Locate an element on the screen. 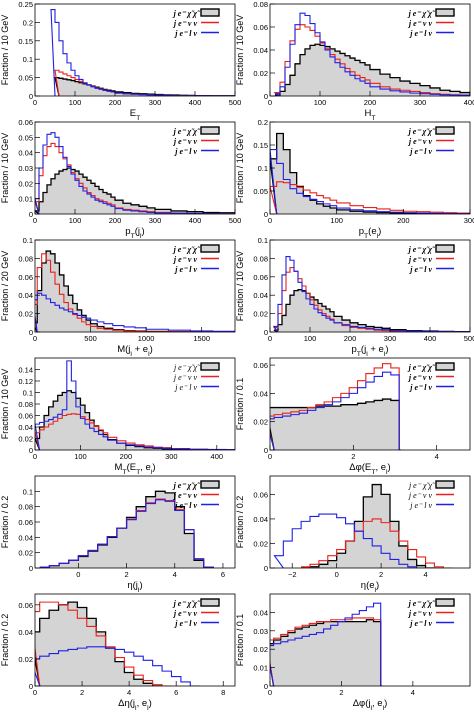 The image size is (474, 712). x-axis-label: HT is located at coordinates (370, 115).